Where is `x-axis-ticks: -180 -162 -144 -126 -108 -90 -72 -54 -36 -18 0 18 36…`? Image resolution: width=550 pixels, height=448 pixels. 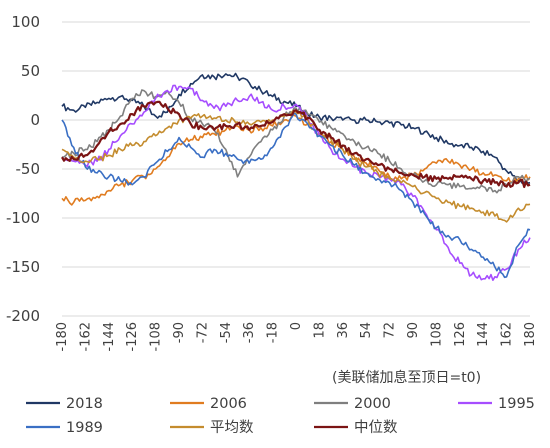 x-axis-ticks: -180 -162 -144 -126 -108 -90 -72 -54 -36 -18 0 18 36… is located at coordinates (296, 337).